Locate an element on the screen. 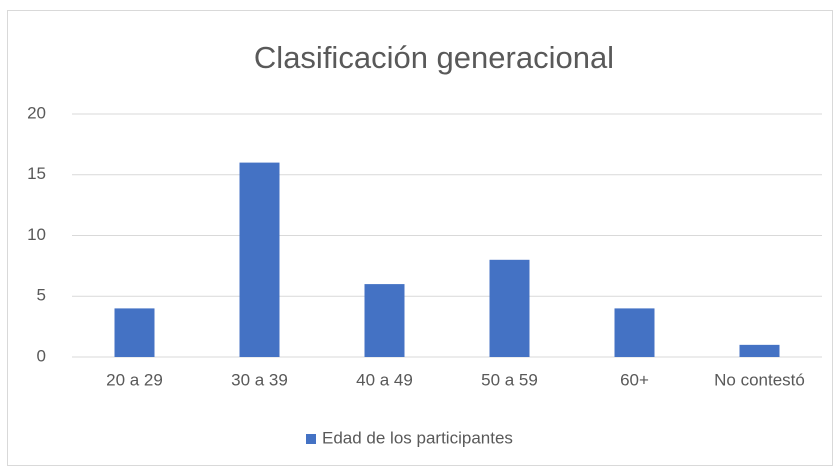  x-tick-label: No contestó is located at coordinates (759, 379).